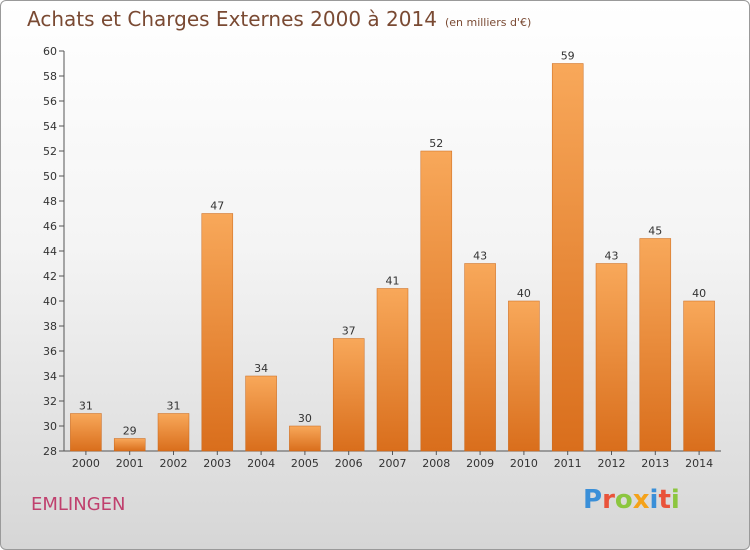  What do you see at coordinates (50, 226) in the screenshot?
I see `y-tick-label: 46` at bounding box center [50, 226].